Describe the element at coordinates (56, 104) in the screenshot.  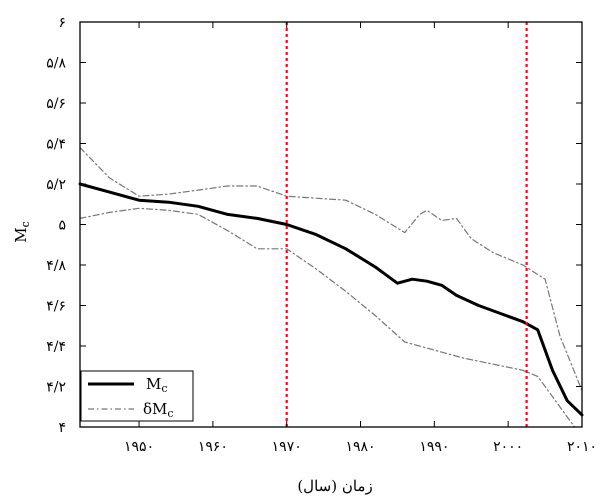
I see `y-tick-label: ۵/۶` at that location.